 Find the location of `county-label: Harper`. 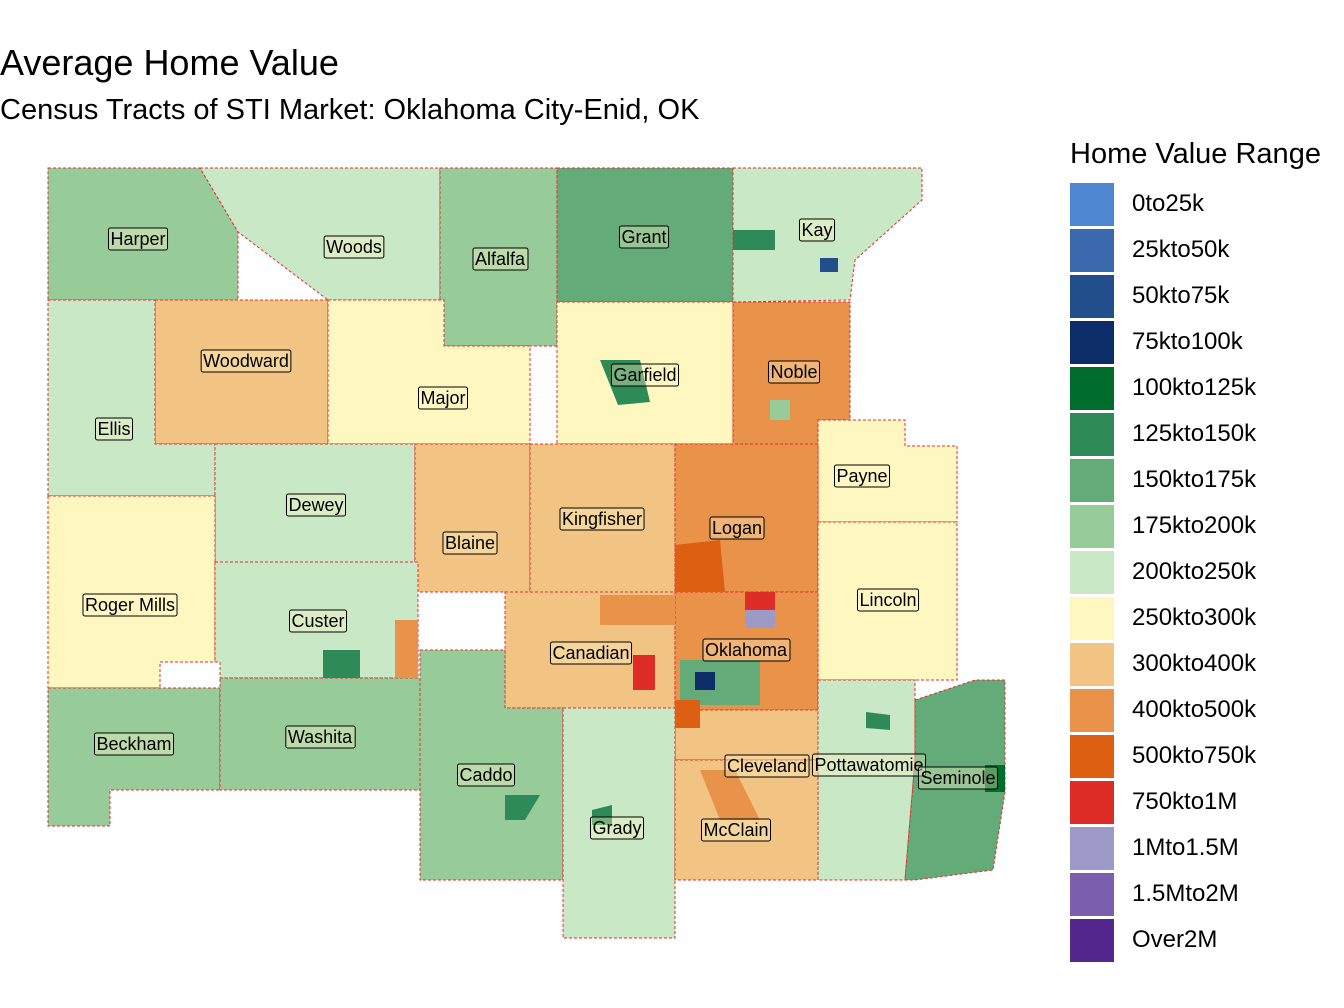

county-label: Harper is located at coordinates (137, 239).